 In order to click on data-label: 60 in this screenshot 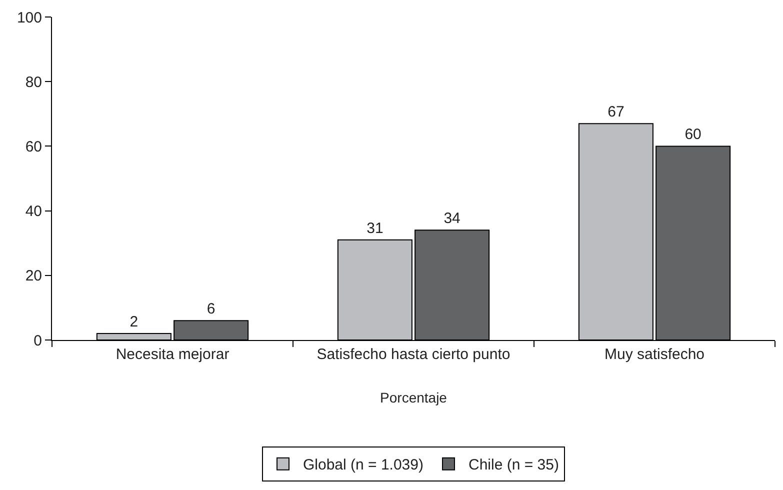, I will do `click(693, 135)`.